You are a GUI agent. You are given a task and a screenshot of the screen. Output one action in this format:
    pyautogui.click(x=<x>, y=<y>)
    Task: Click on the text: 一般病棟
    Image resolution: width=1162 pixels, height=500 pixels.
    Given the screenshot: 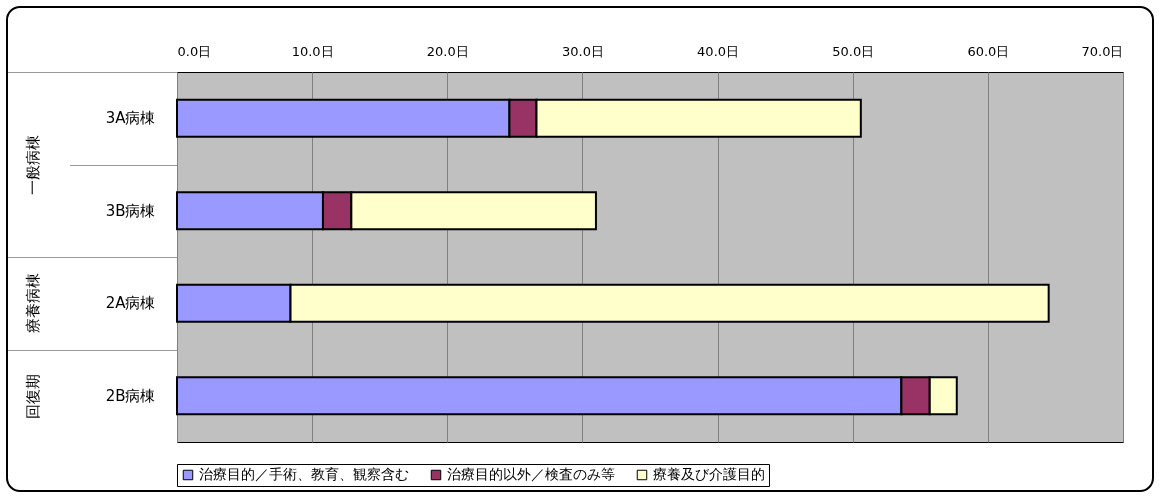 What is the action you would take?
    pyautogui.click(x=33, y=164)
    